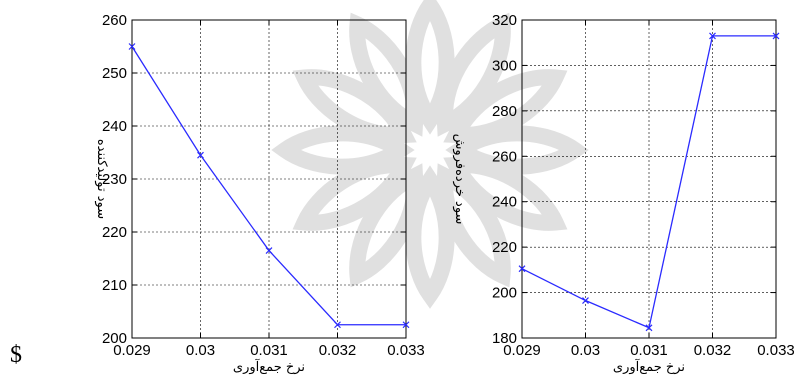 Image resolution: width=796 pixels, height=378 pixels. What do you see at coordinates (114, 179) in the screenshot?
I see `y-tick-label: 230` at bounding box center [114, 179].